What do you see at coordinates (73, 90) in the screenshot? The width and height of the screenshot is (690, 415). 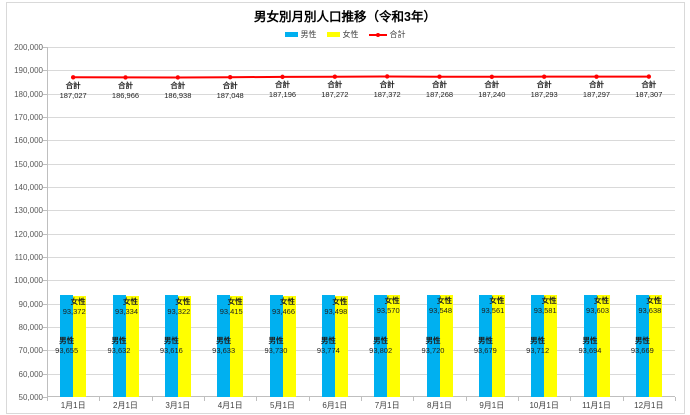 I see `data-label-total: 合計 187,027` at bounding box center [73, 90].